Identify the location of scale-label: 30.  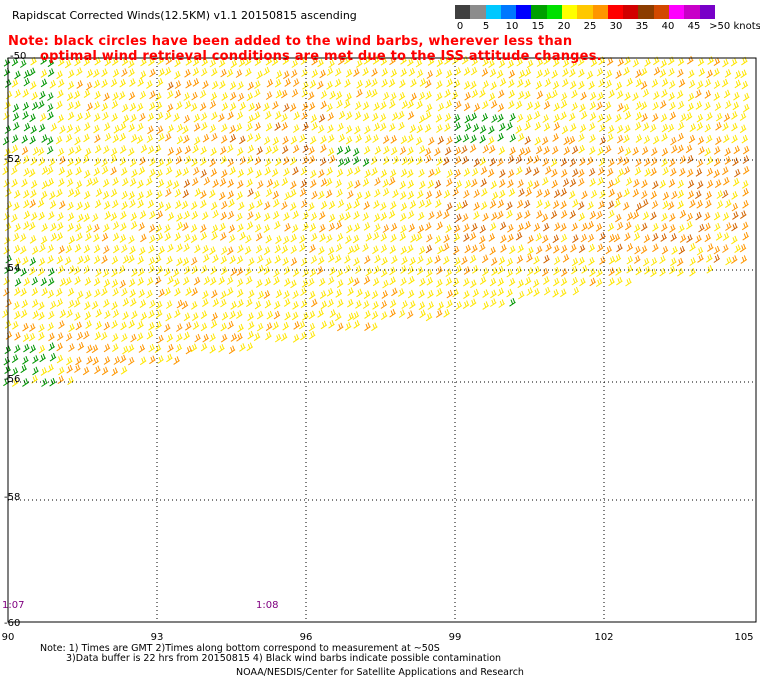
(616, 26).